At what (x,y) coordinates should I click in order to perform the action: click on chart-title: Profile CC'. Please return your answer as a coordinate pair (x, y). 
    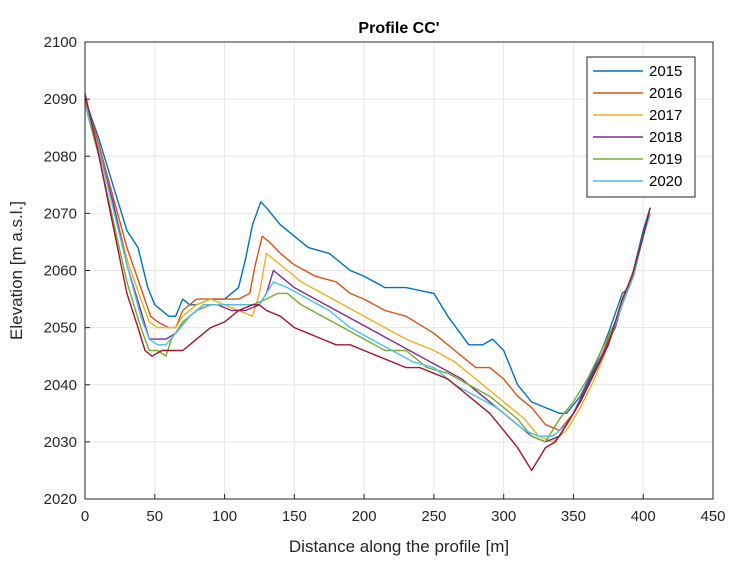
    Looking at the image, I should click on (398, 28).